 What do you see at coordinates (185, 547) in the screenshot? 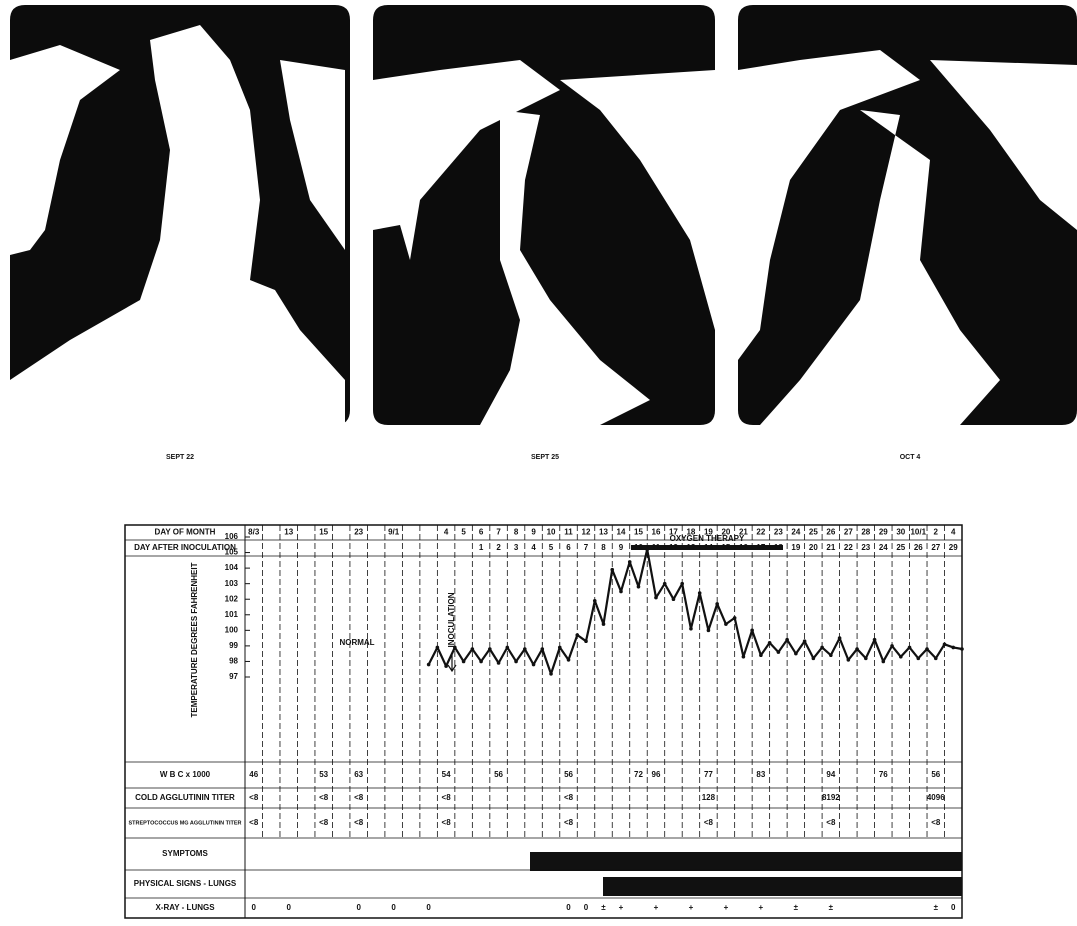
I see `row-label: DAY AFTER INOCULATION` at bounding box center [185, 547].